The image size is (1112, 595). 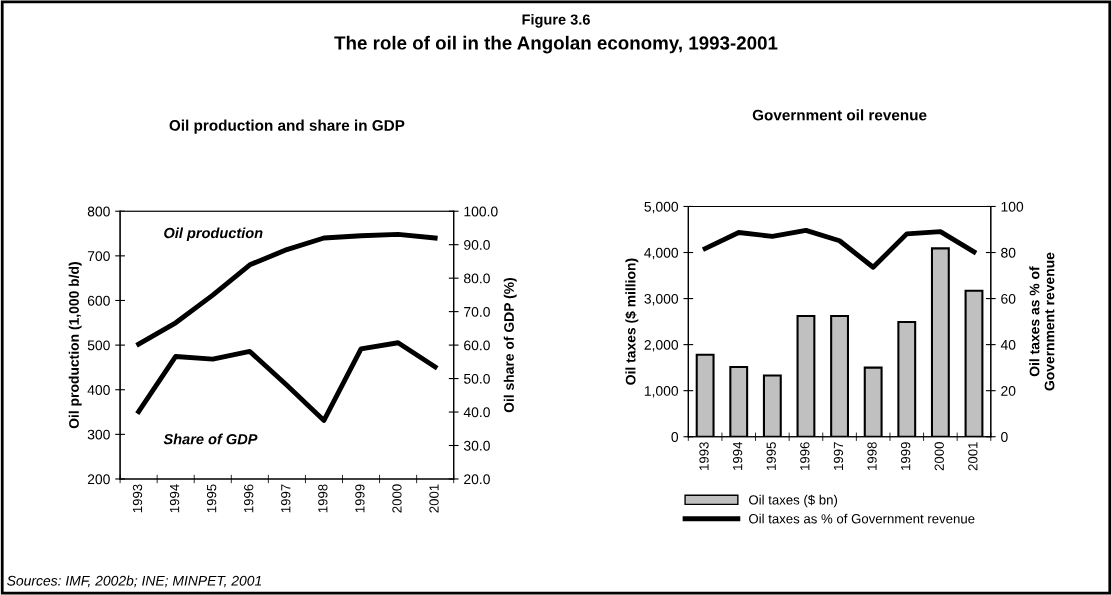 I want to click on y-tick-label: 4,000, so click(x=661, y=253).